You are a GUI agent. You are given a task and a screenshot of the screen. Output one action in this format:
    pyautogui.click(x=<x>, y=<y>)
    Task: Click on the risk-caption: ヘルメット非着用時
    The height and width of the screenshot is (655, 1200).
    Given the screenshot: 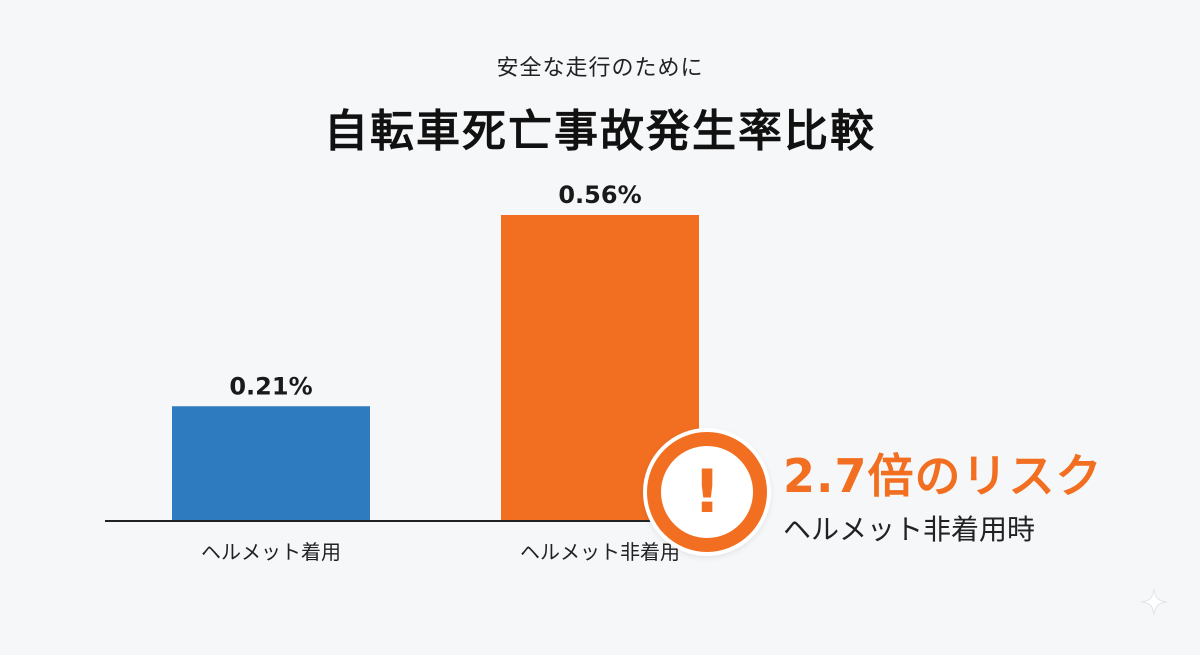 What is the action you would take?
    pyautogui.click(x=909, y=529)
    